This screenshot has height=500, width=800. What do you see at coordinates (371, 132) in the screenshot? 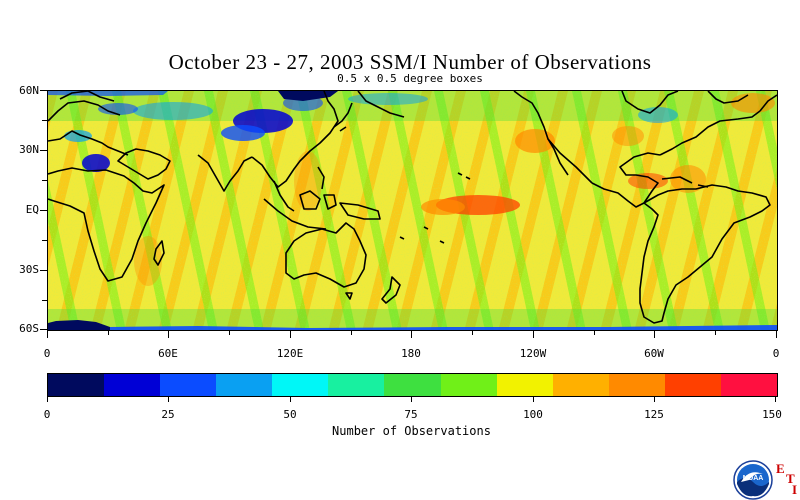
I see `low-count-regions` at bounding box center [371, 132].